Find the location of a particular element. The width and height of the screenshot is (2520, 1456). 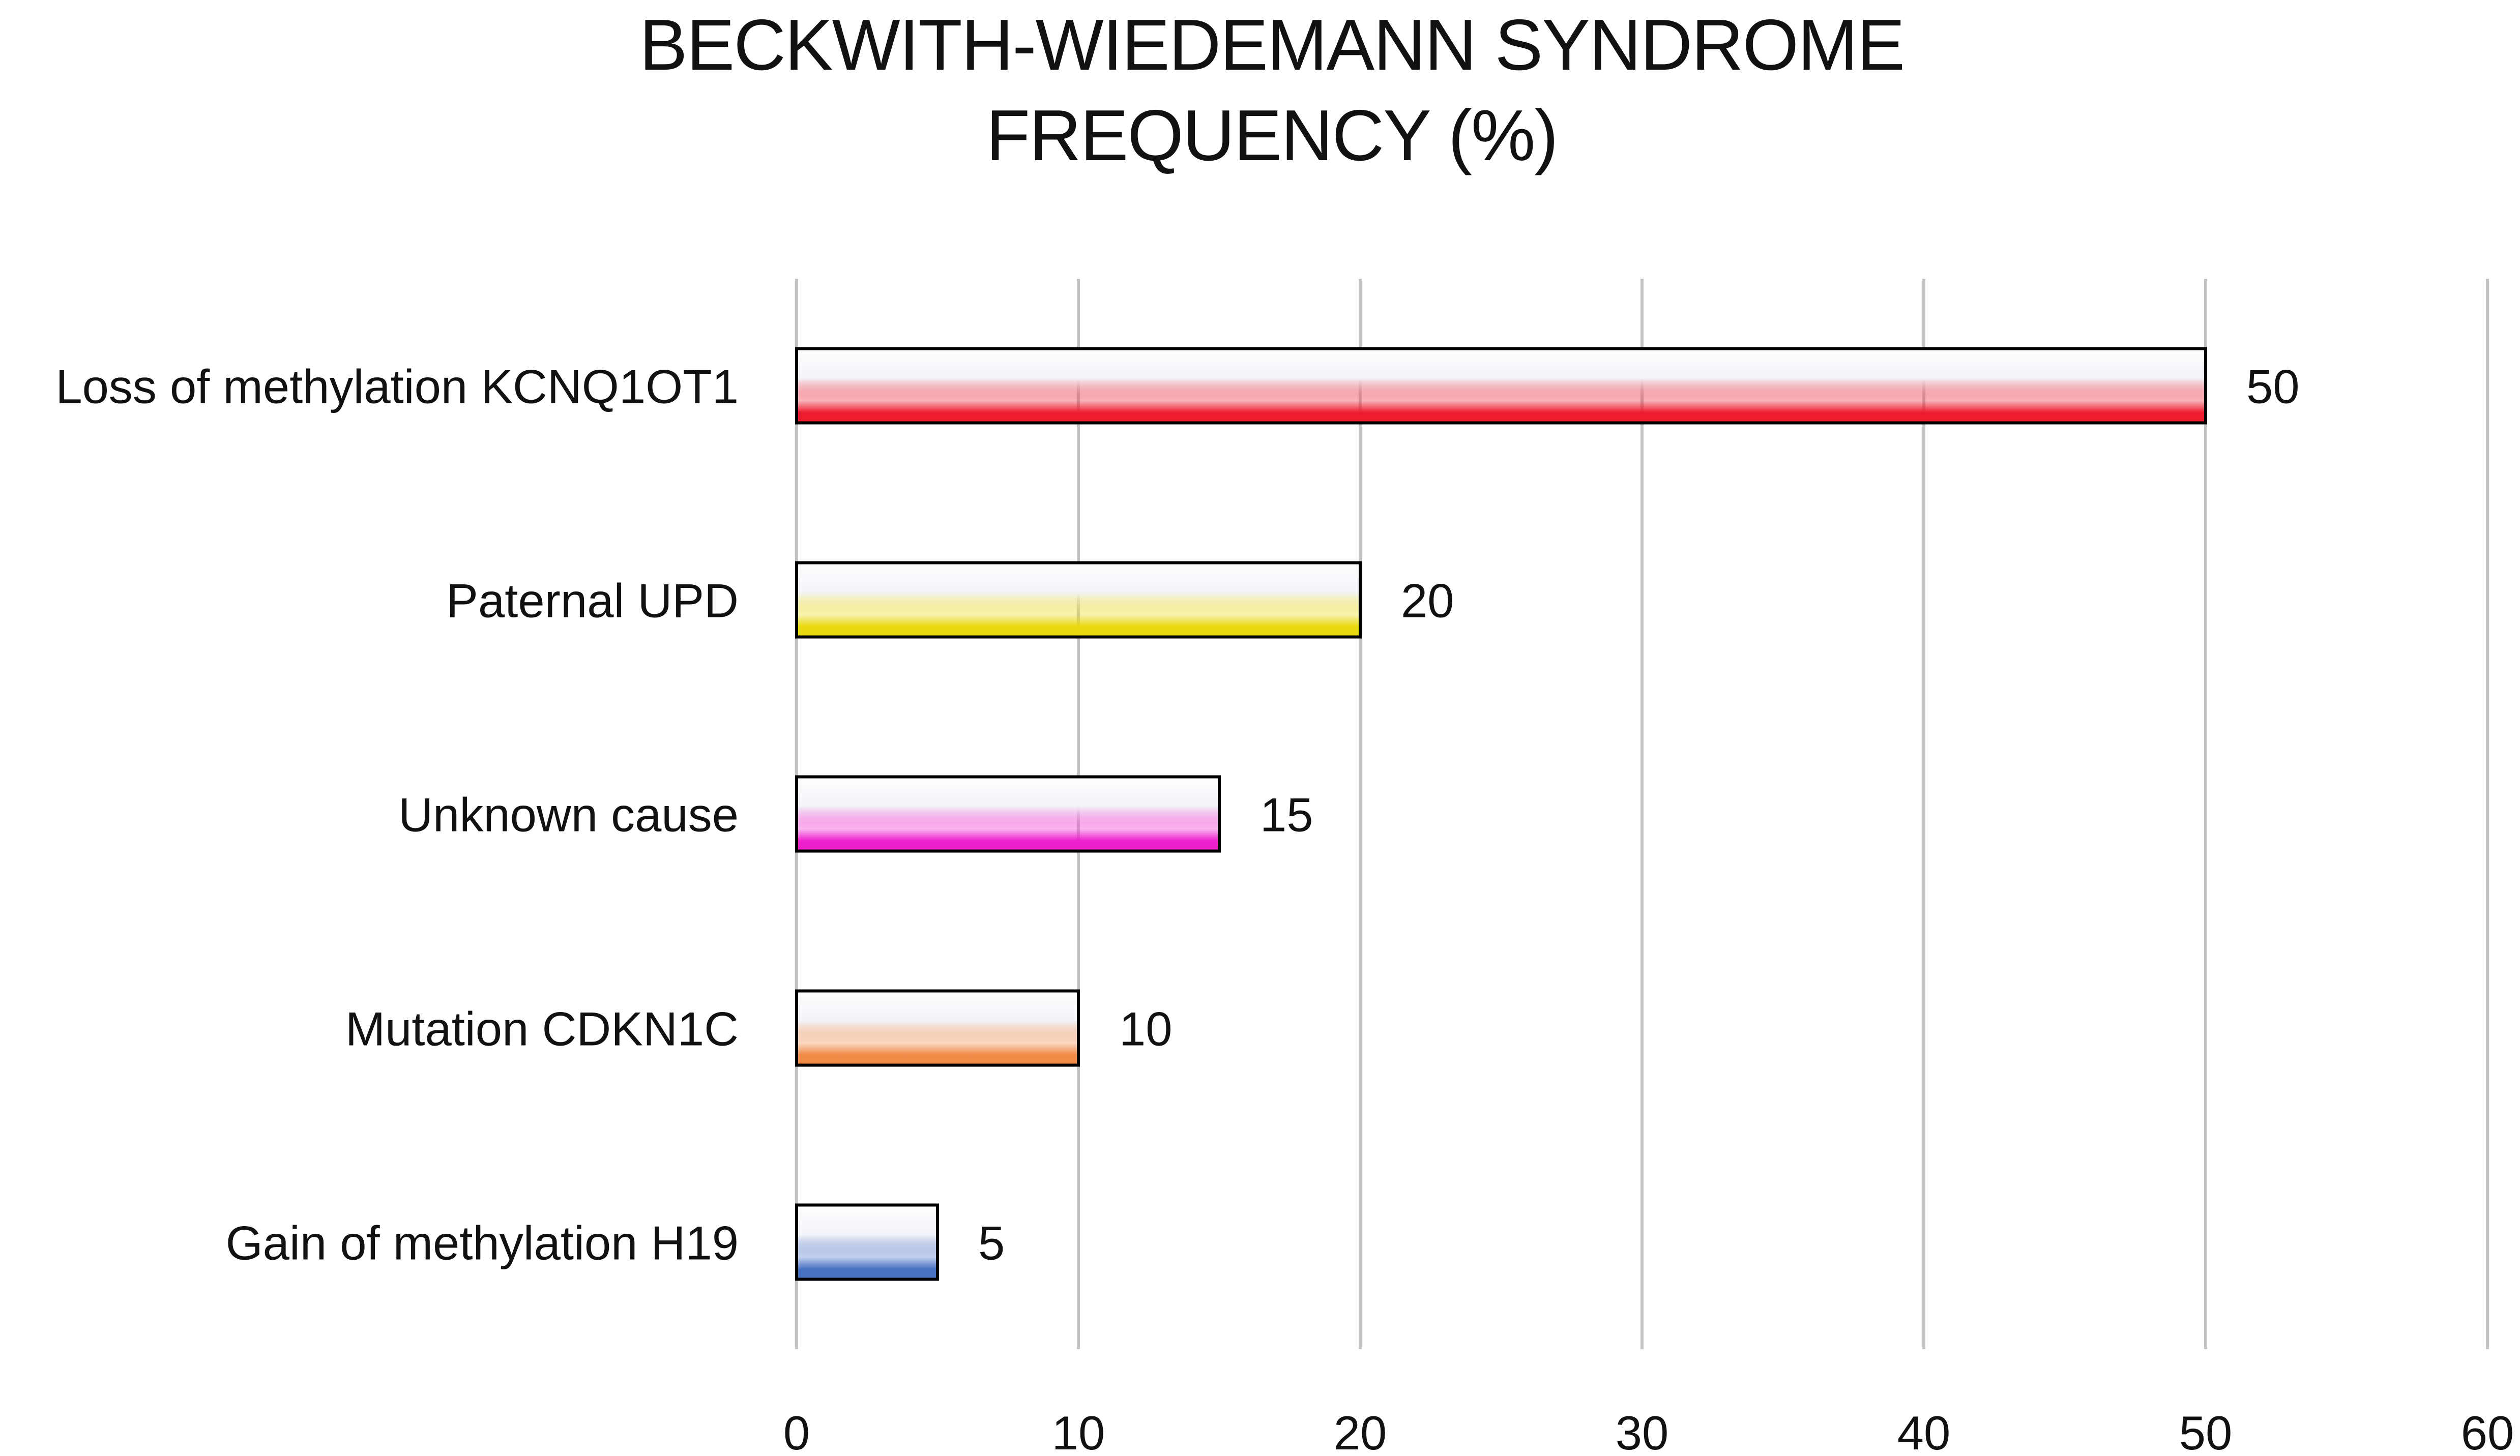

data-label-2: 15 is located at coordinates (1286, 815).